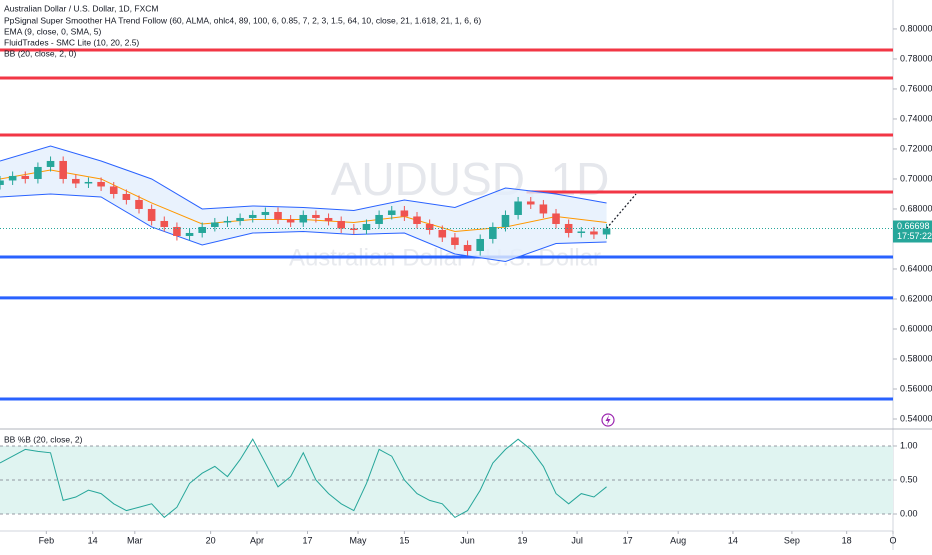  What do you see at coordinates (359, 540) in the screenshot?
I see `x-tick-label: May` at bounding box center [359, 540].